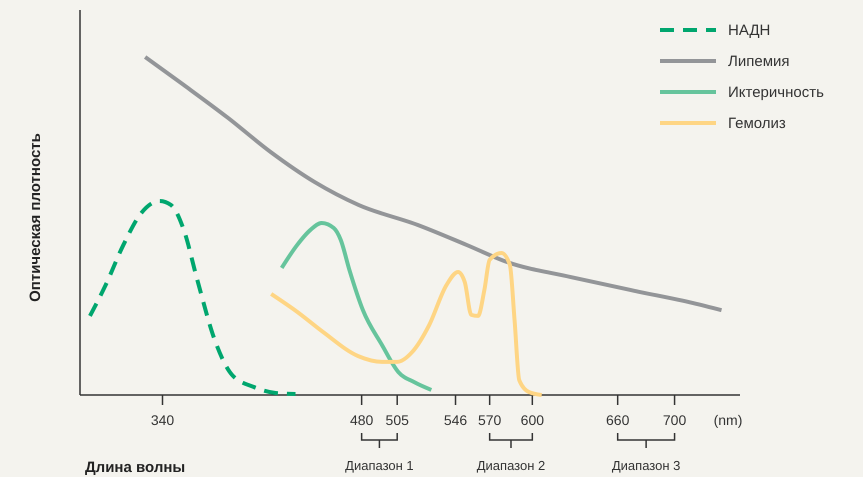  What do you see at coordinates (776, 92) in the screenshot?
I see `legend-label: Иктеричность` at bounding box center [776, 92].